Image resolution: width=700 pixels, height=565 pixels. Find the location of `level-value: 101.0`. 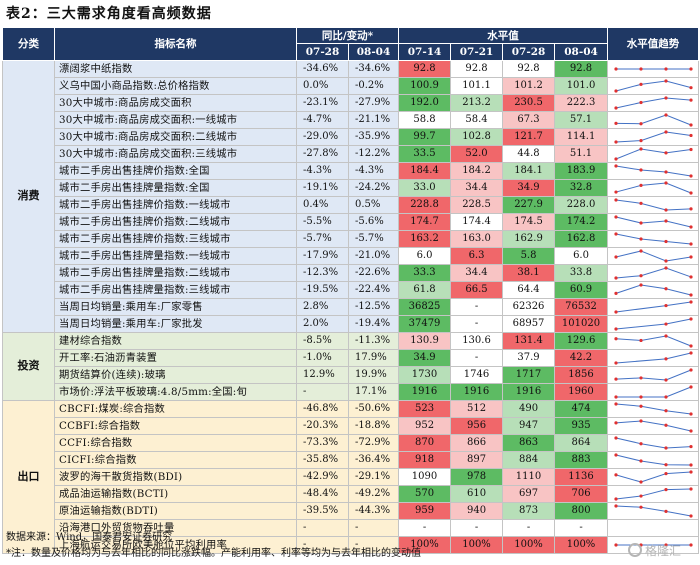

level-value: 101.0 is located at coordinates (581, 85).